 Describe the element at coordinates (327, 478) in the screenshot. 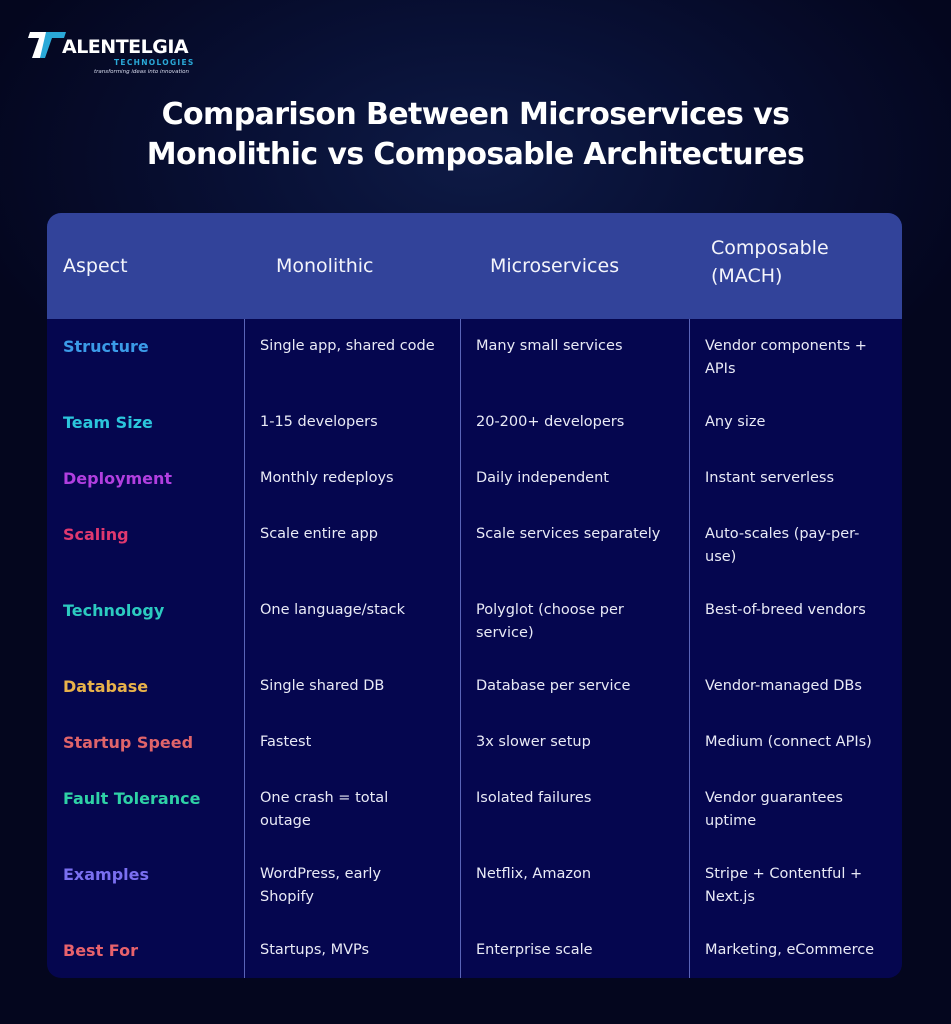

I see `cell-monolithic: Monthly redeploys` at that location.